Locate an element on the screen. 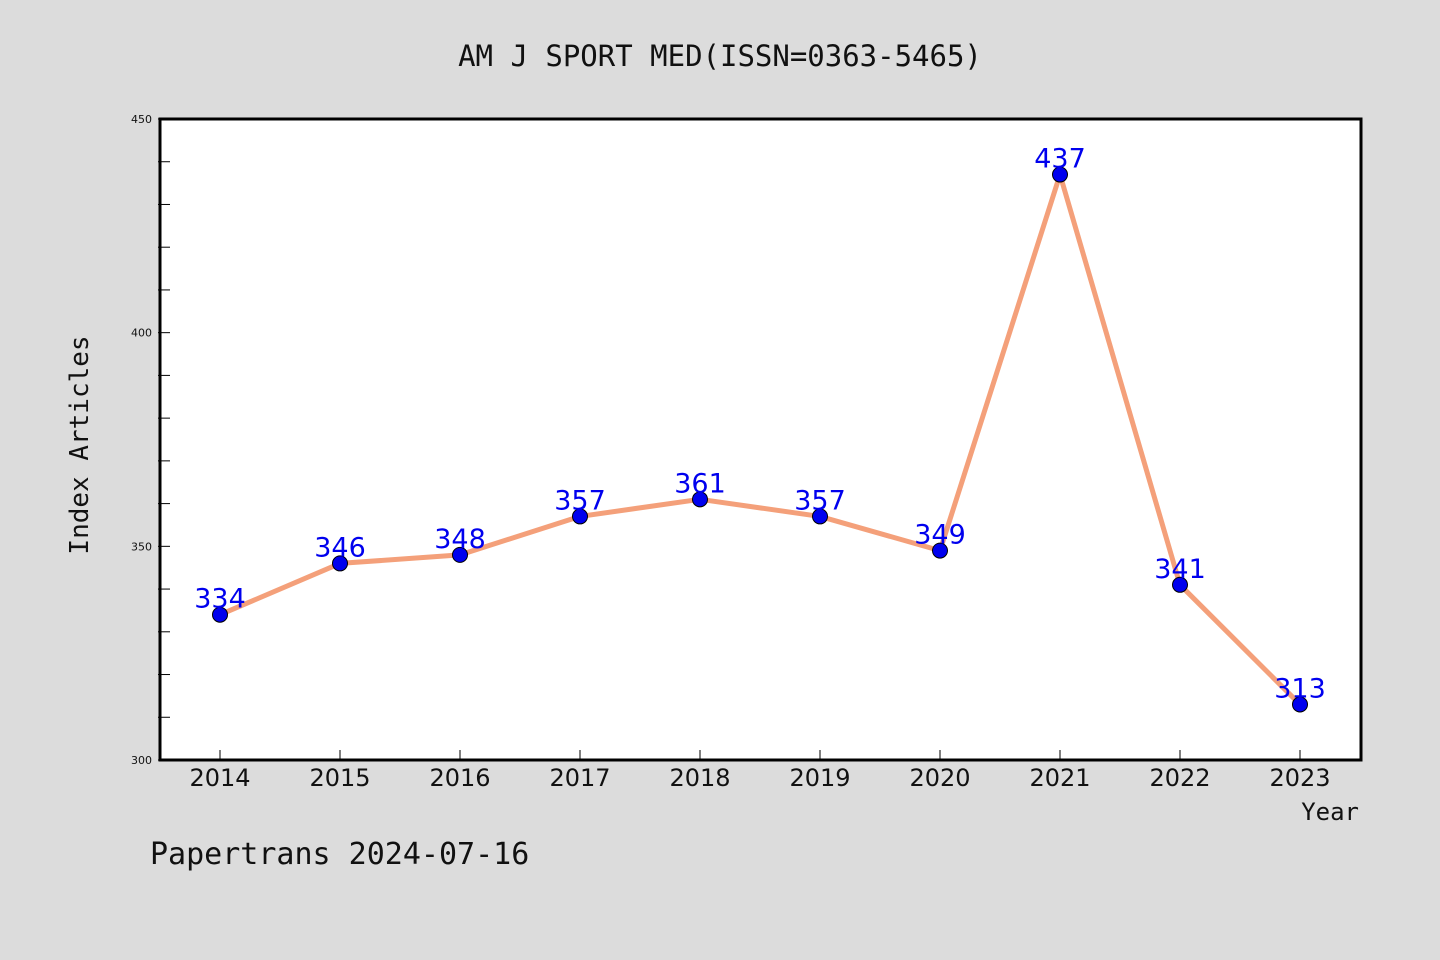 This screenshot has width=1440, height=960. y-tick-labels: 300 350 400 450 is located at coordinates (141, 440).